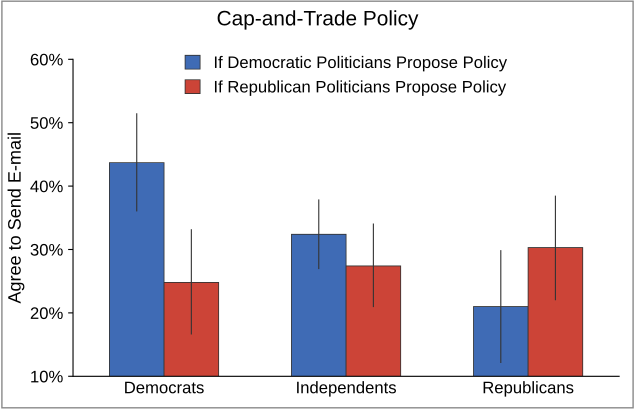 The width and height of the screenshot is (635, 409). I want to click on y-tick-label: 50%, so click(46, 123).